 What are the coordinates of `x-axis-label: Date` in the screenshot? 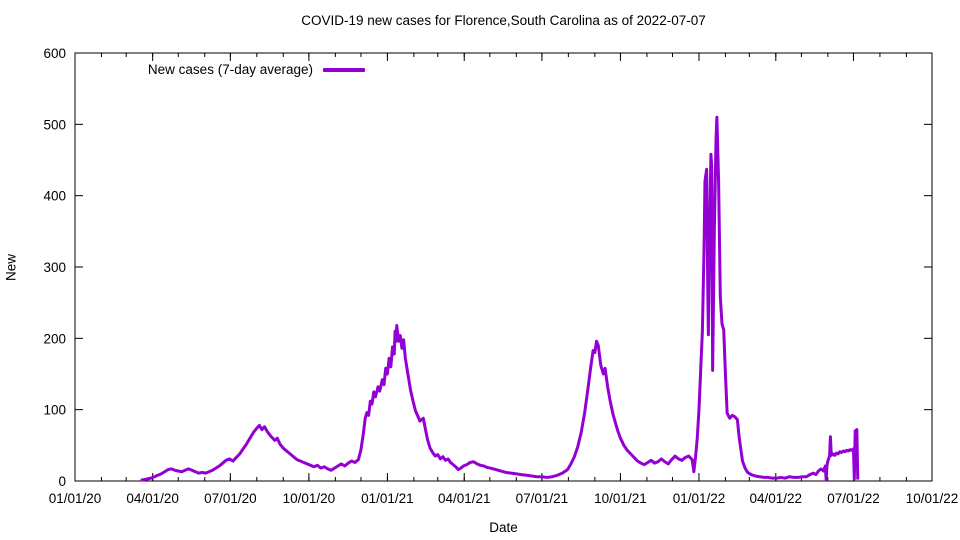 It's located at (503, 527).